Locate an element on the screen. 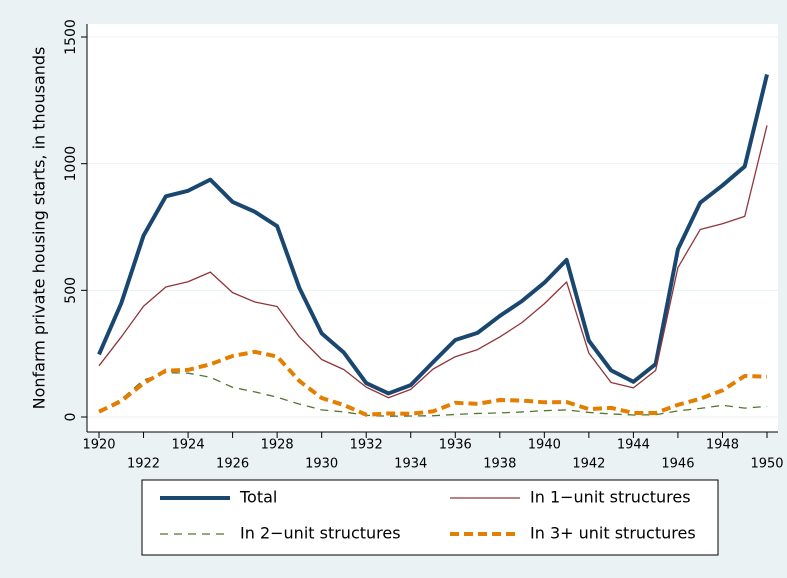 The image size is (787, 578). x-tick-label: 1936 is located at coordinates (455, 445).